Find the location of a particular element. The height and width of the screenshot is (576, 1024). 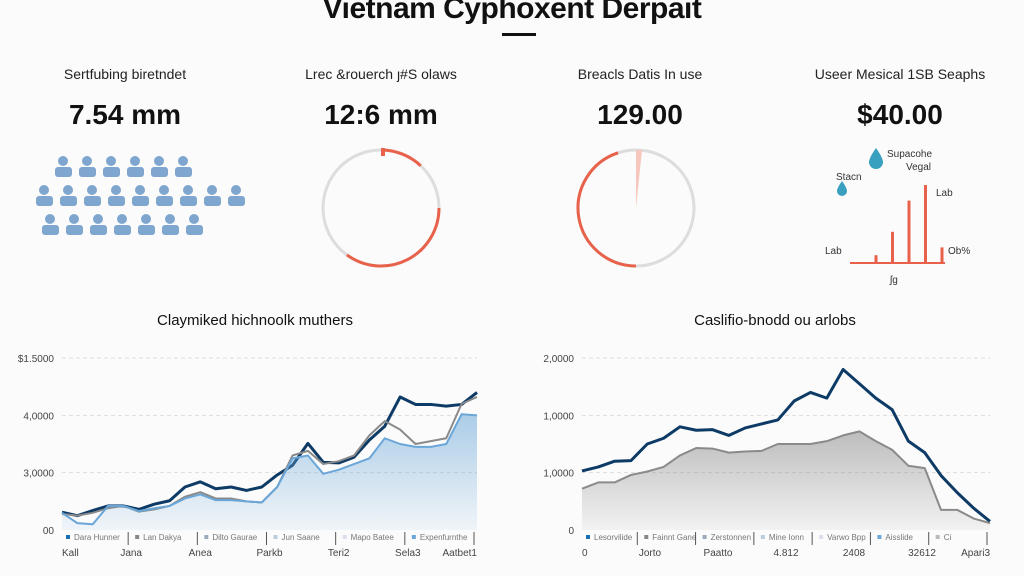

y-tick-label: $1.5000 is located at coordinates (36, 359).